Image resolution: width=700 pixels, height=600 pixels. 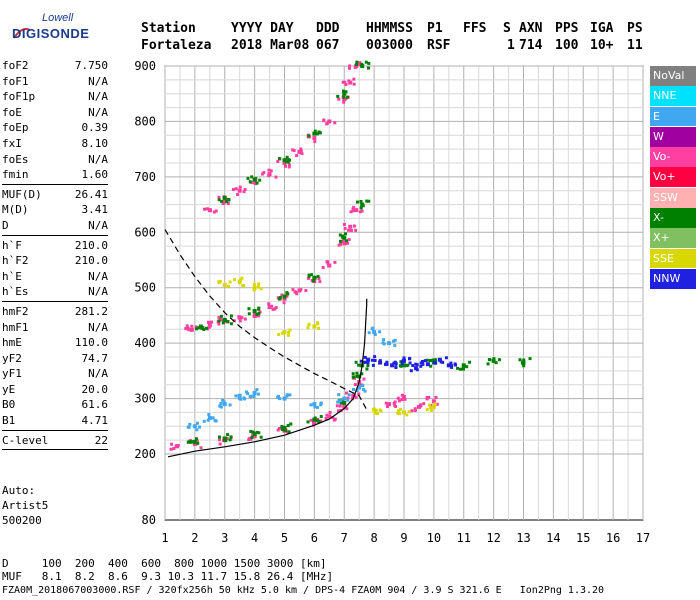 What do you see at coordinates (12, 358) in the screenshot?
I see `param-name: yF2` at bounding box center [12, 358].